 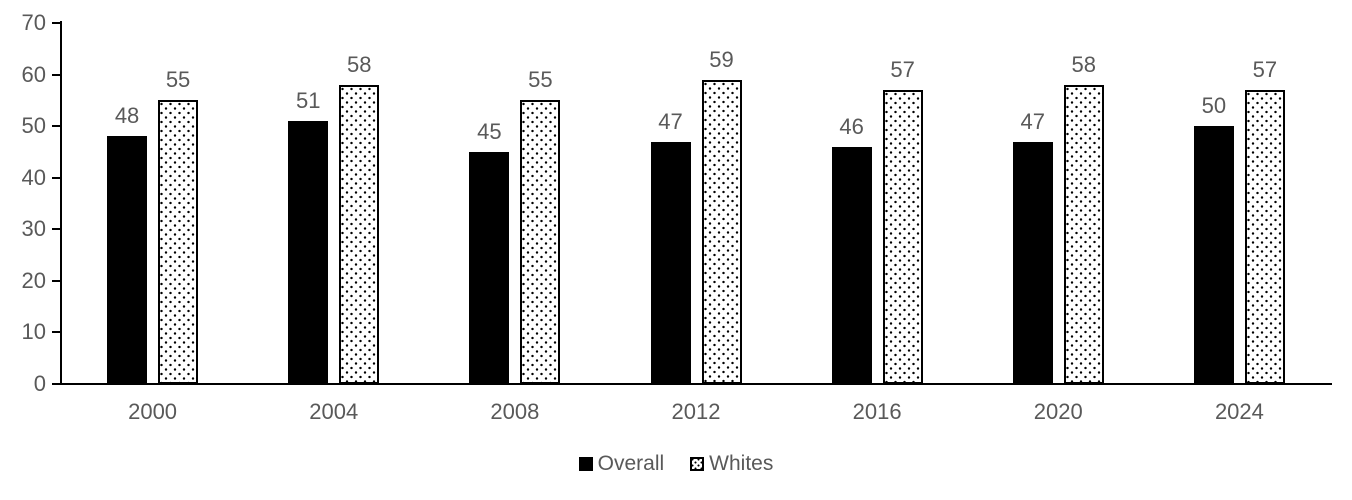 I want to click on x-category-label: 2016, so click(x=877, y=411).